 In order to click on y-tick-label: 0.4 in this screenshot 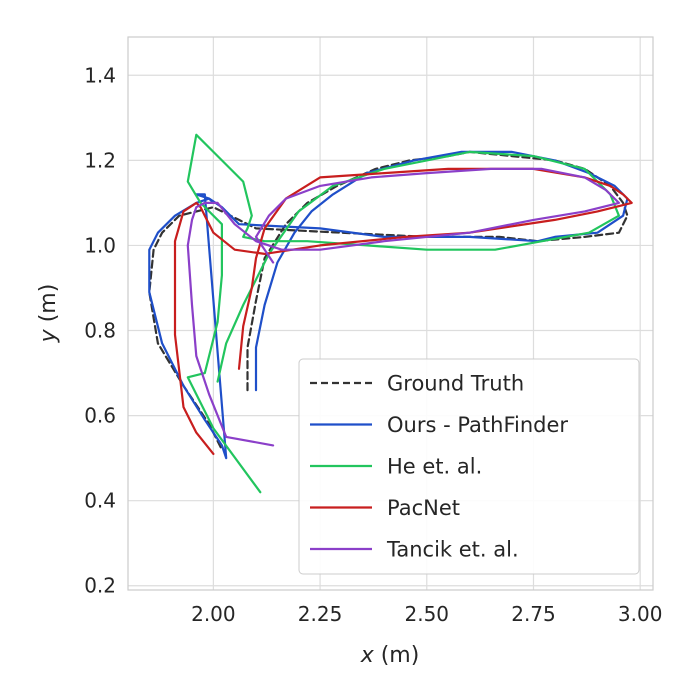, I will do `click(100, 501)`.